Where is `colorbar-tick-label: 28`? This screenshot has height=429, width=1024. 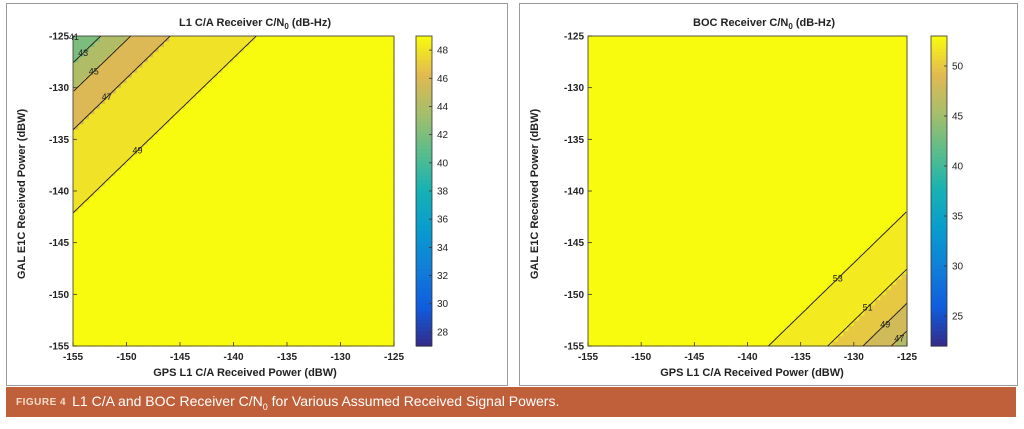
colorbar-tick-label: 28 is located at coordinates (443, 332).